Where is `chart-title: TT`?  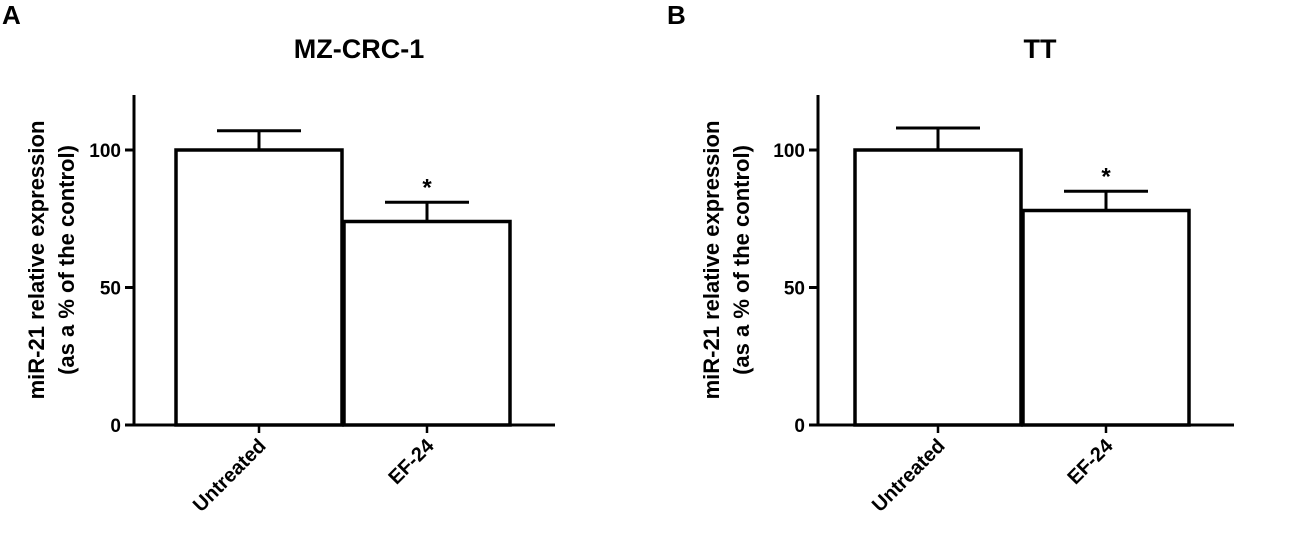 chart-title: TT is located at coordinates (1040, 49).